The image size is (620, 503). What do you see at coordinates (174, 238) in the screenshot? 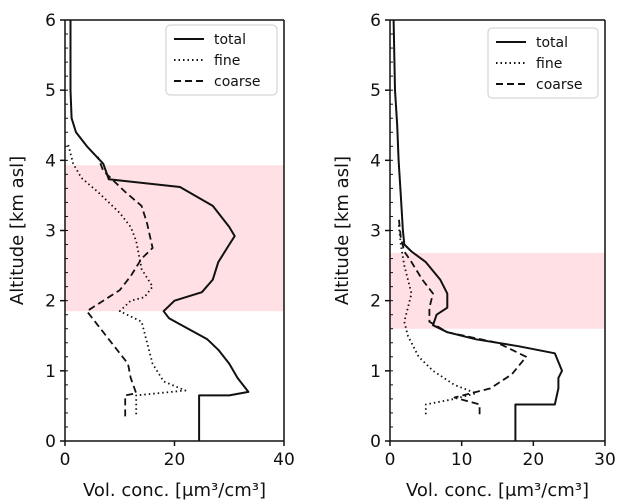
I see `shaded-band-left` at bounding box center [174, 238].